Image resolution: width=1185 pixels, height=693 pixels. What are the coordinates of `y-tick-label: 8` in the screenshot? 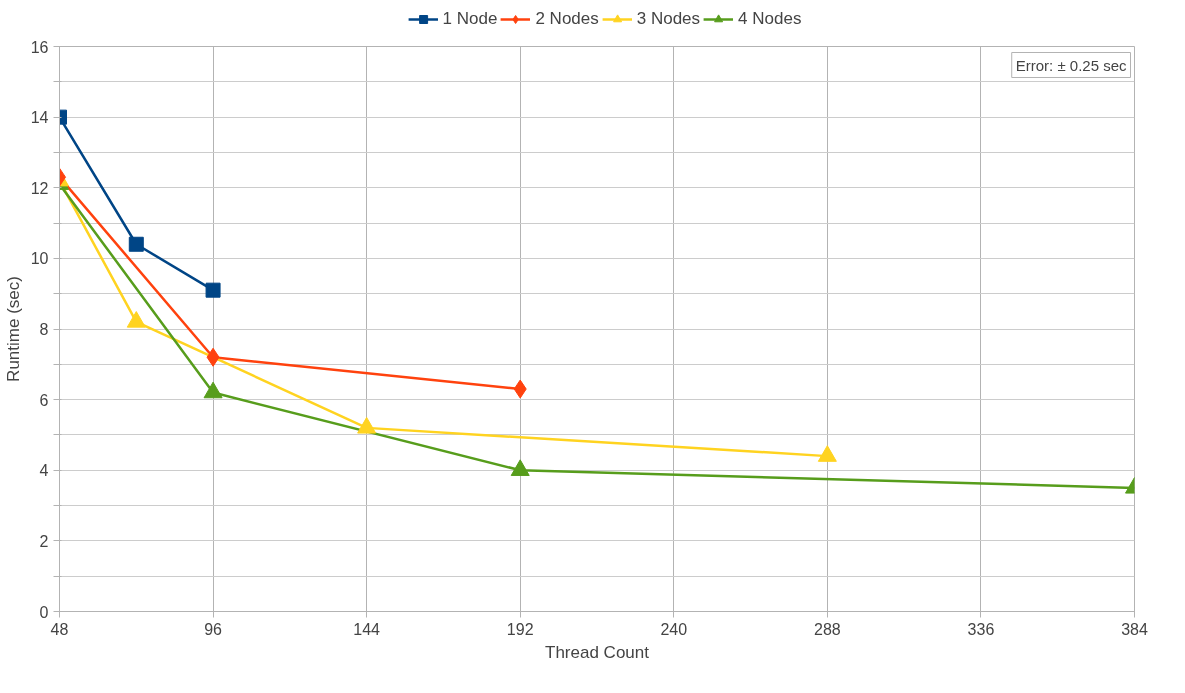 It's located at (44, 329).